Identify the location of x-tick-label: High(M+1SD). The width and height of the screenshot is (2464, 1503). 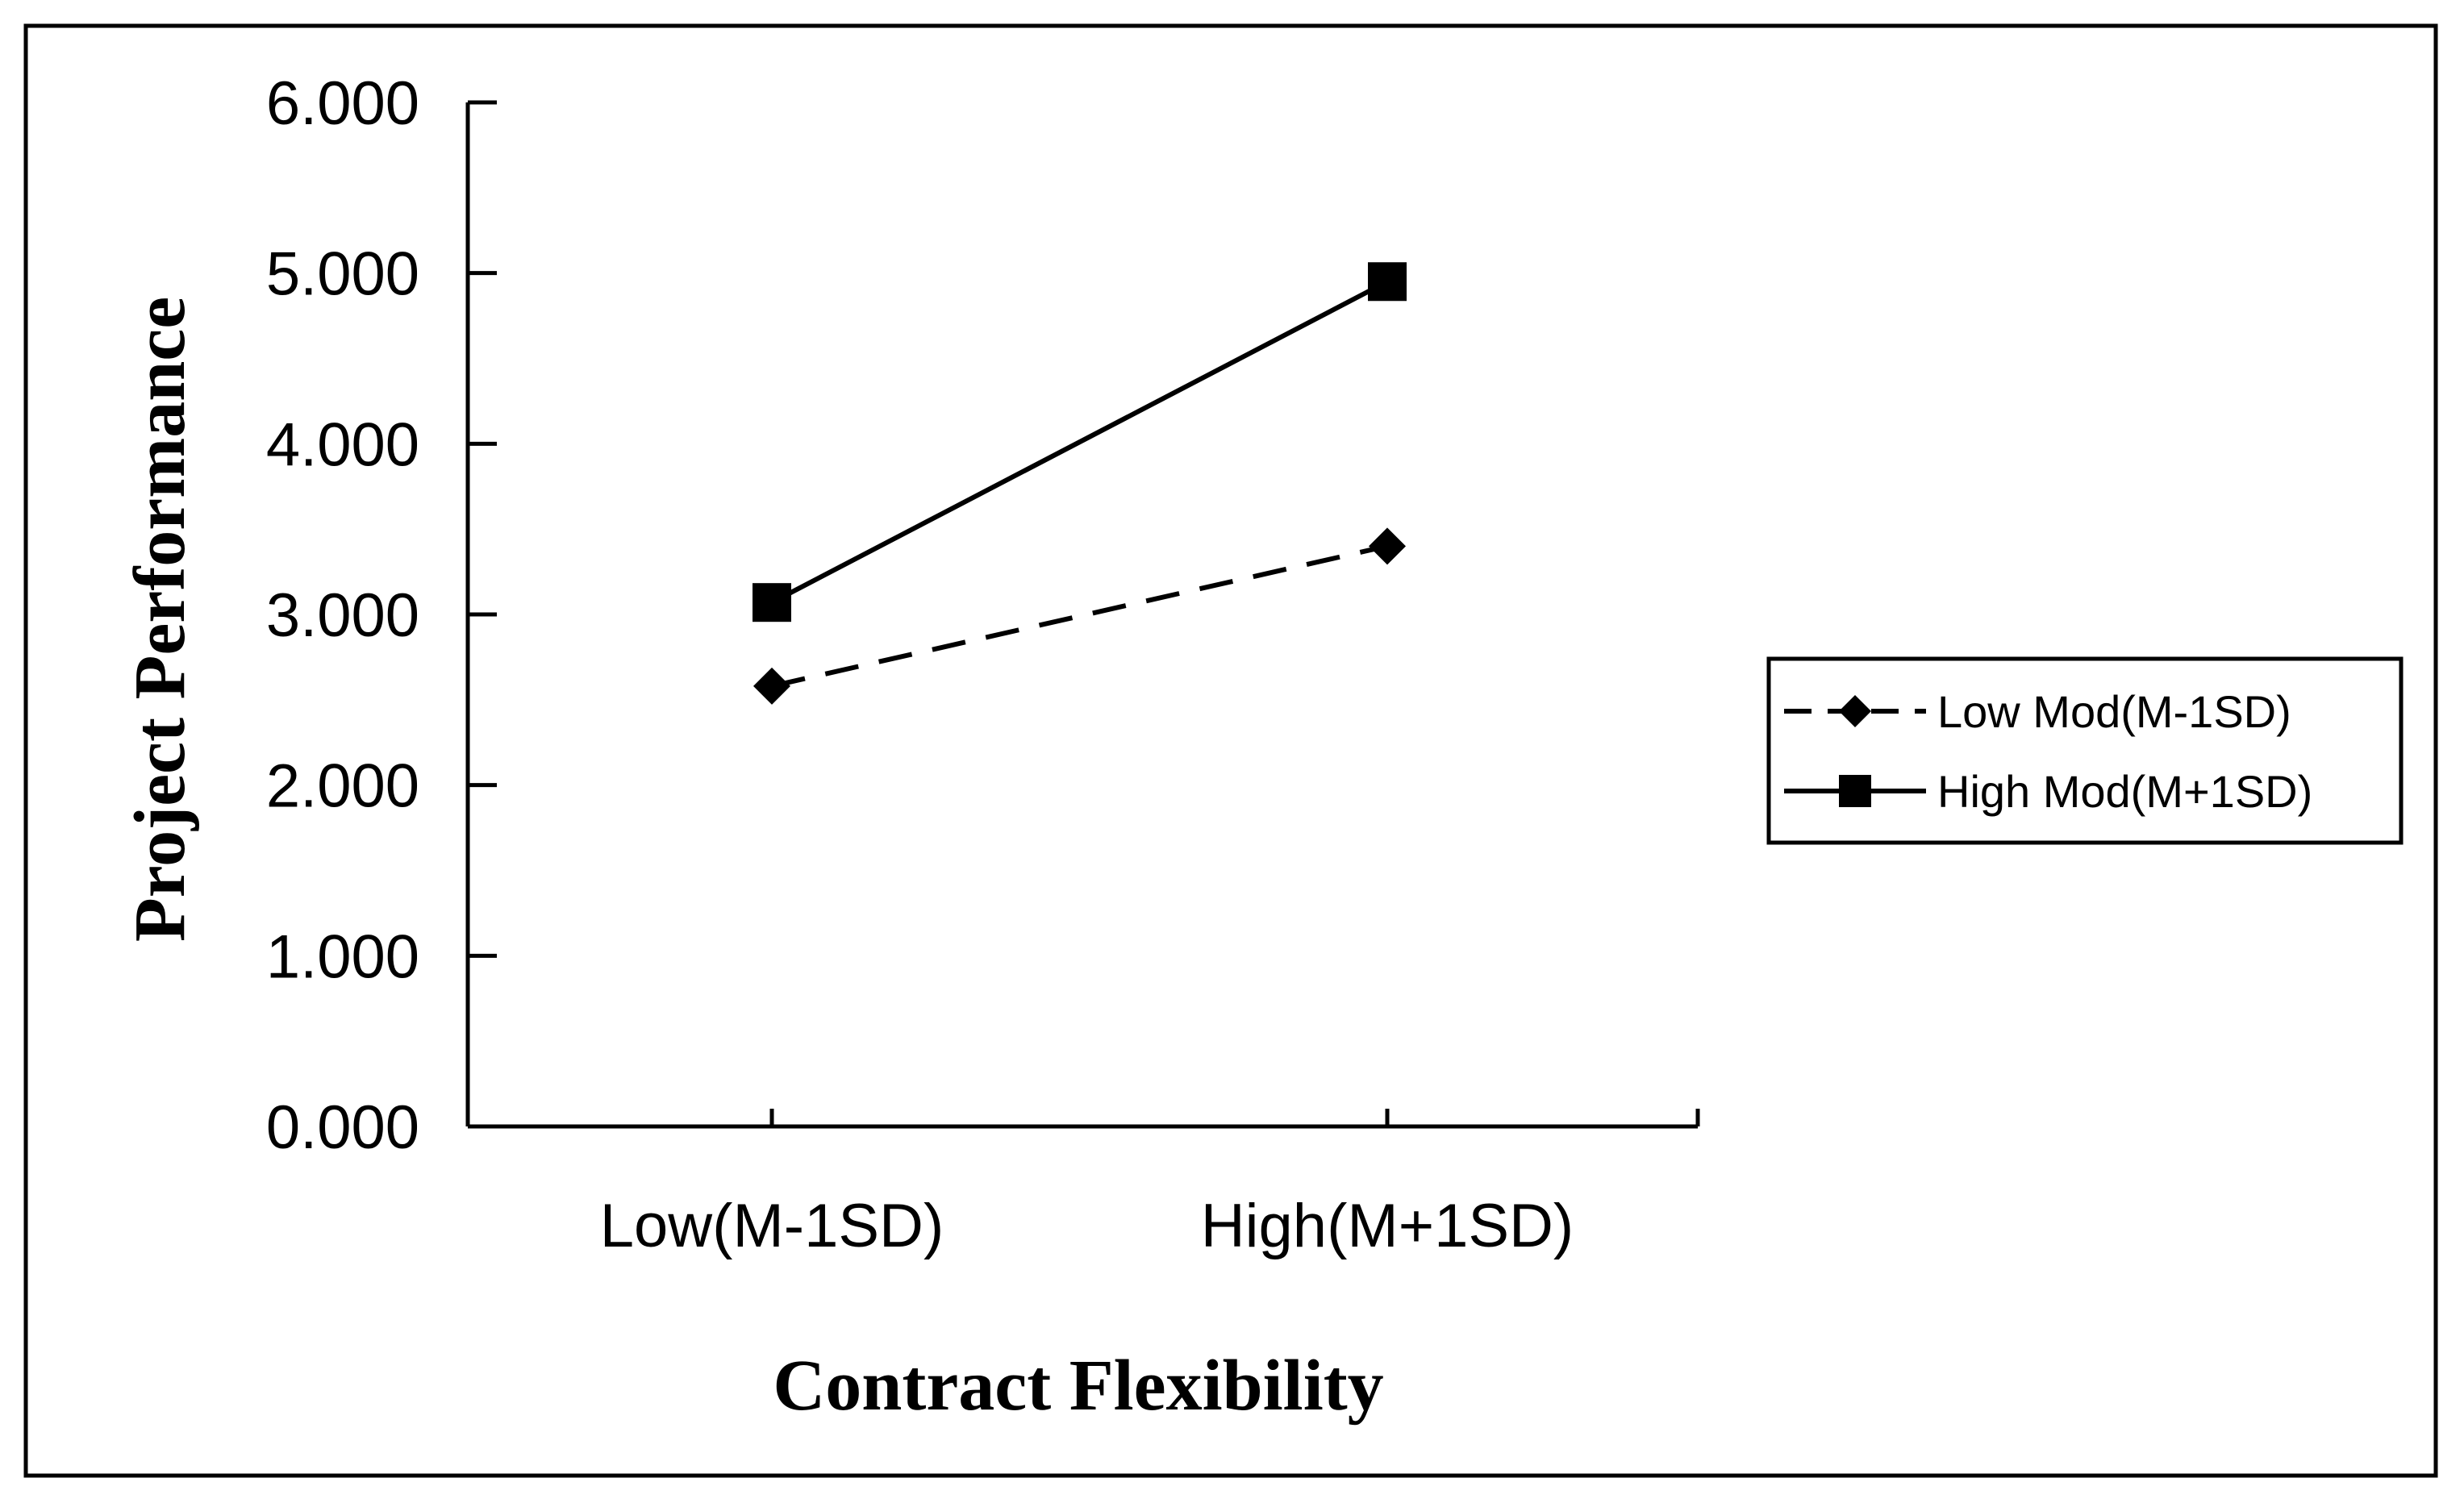
(1387, 1226).